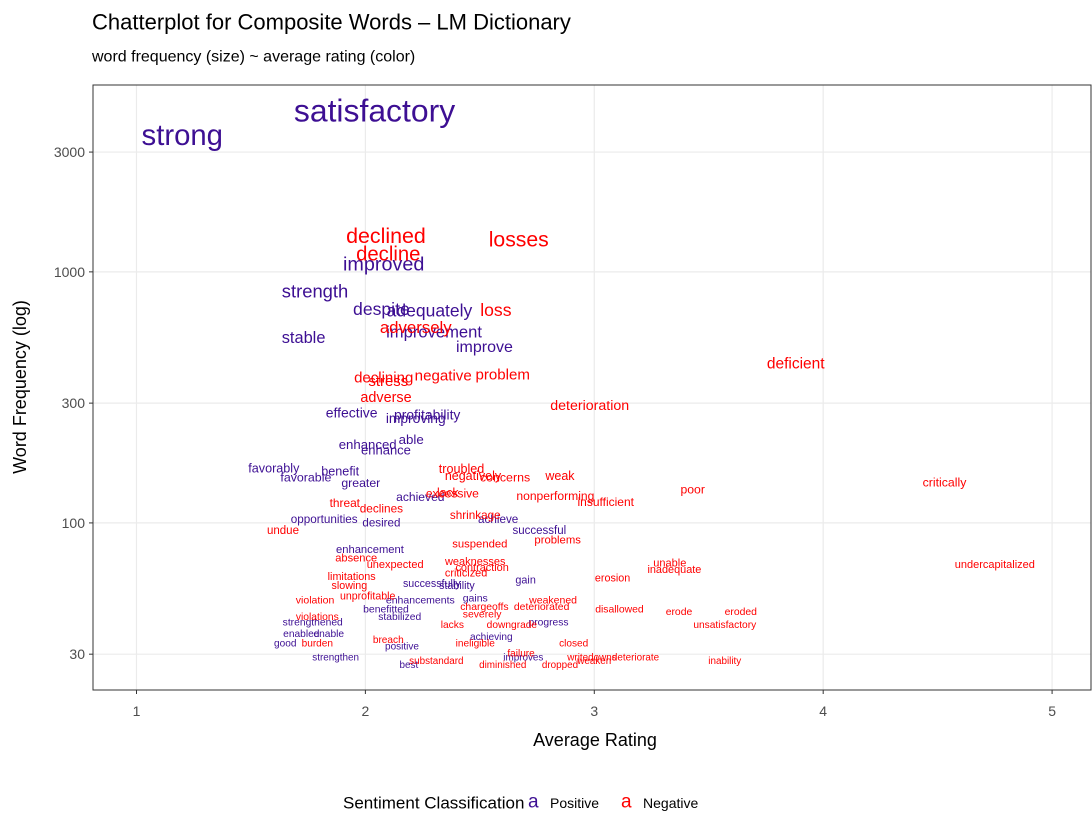 Image resolution: width=1092 pixels, height=816 pixels. I want to click on y-tick-label: 100, so click(74, 523).